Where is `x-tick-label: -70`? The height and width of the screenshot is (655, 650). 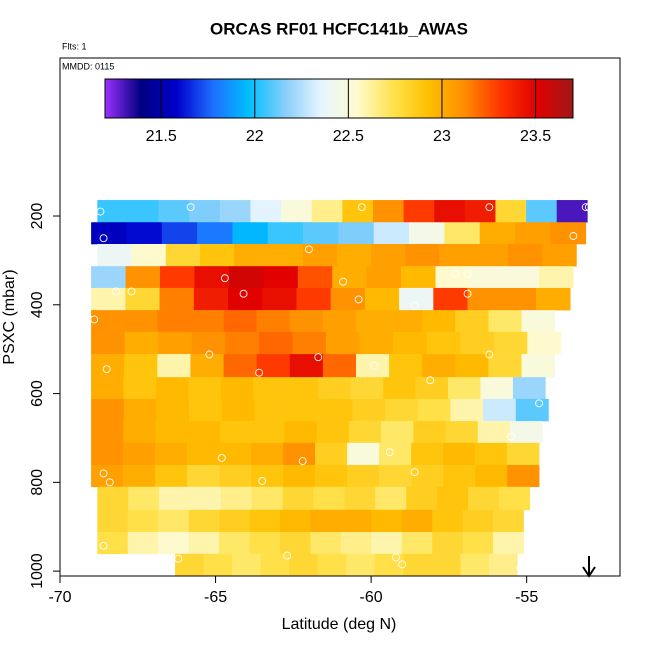
x-tick-label: -70 is located at coordinates (59, 597).